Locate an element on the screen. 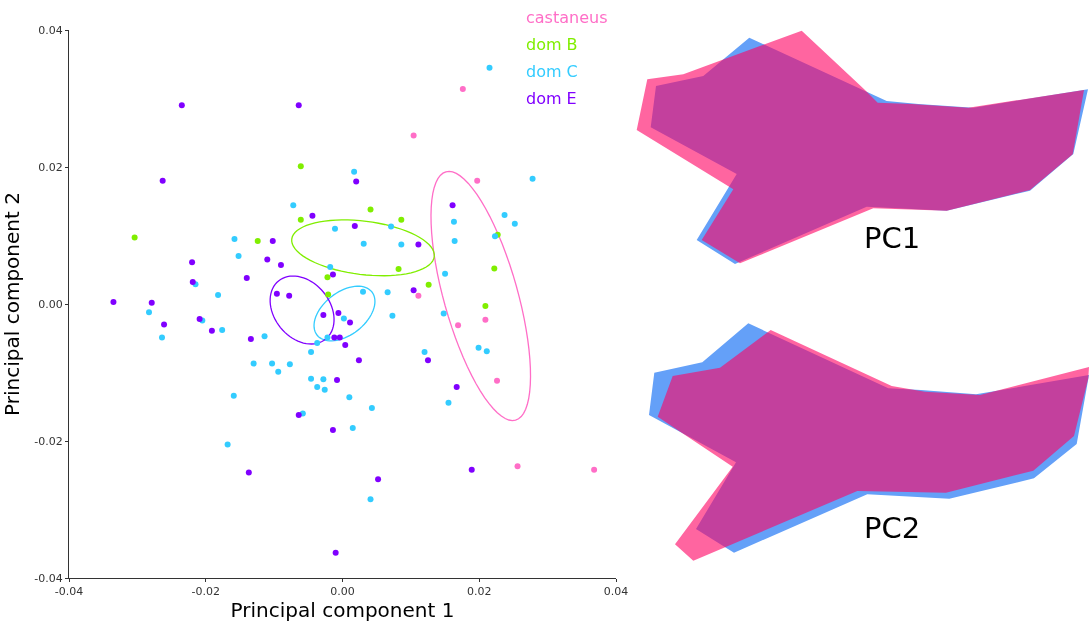 The image size is (1089, 623). x-tick-label: -0.02 is located at coordinates (205, 592).